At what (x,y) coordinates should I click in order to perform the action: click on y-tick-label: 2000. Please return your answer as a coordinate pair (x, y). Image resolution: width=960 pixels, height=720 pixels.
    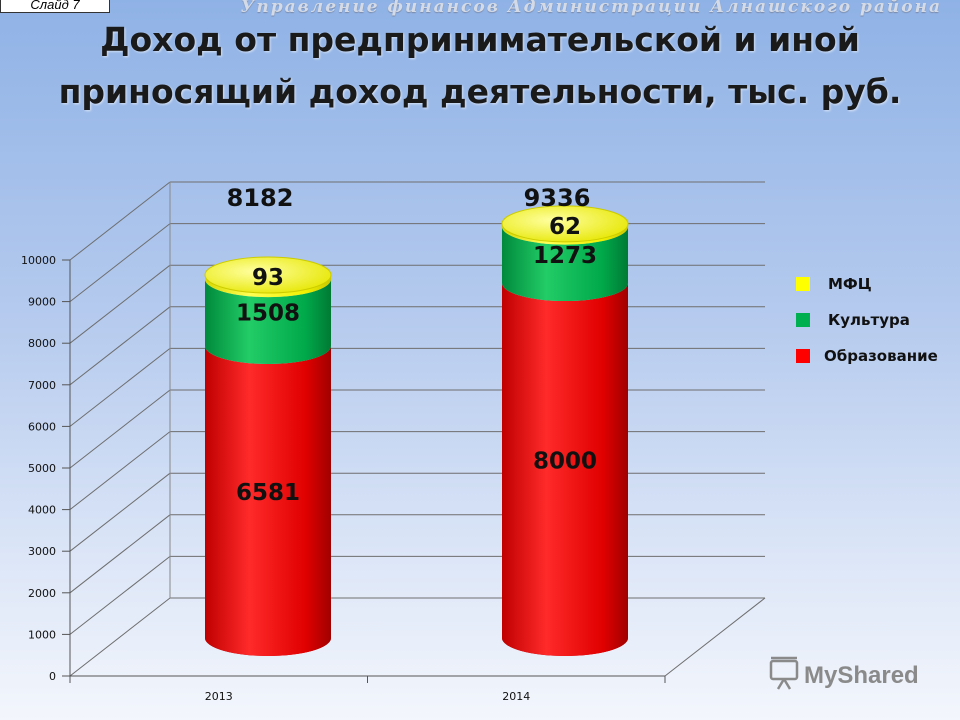
    Looking at the image, I should click on (42, 593).